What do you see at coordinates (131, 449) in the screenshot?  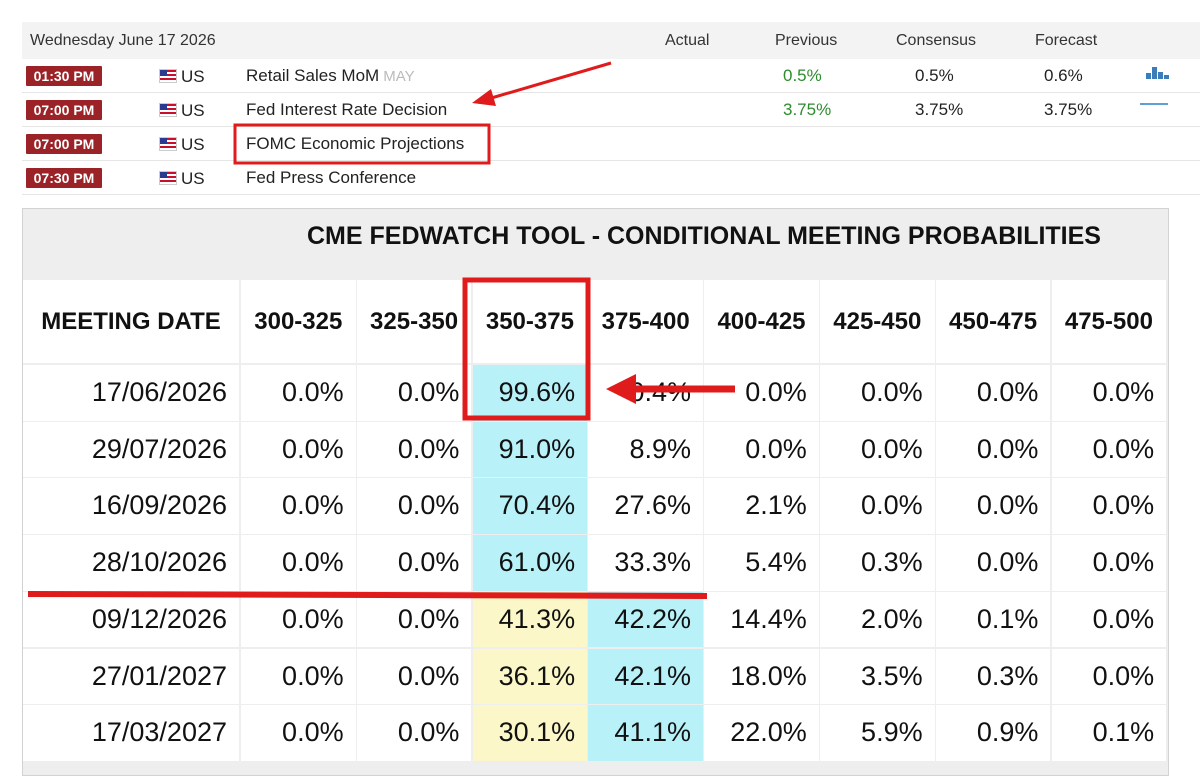 I see `meeting-date-cell: 29/07/2026` at bounding box center [131, 449].